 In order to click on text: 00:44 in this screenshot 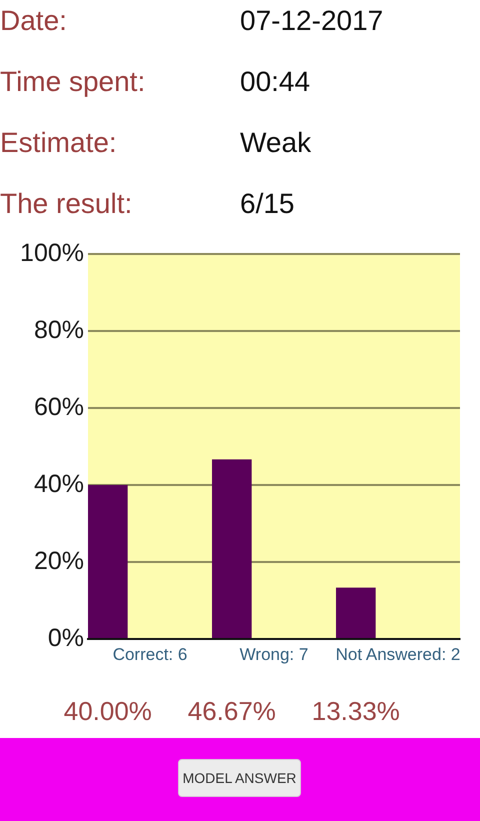, I will do `click(275, 81)`.